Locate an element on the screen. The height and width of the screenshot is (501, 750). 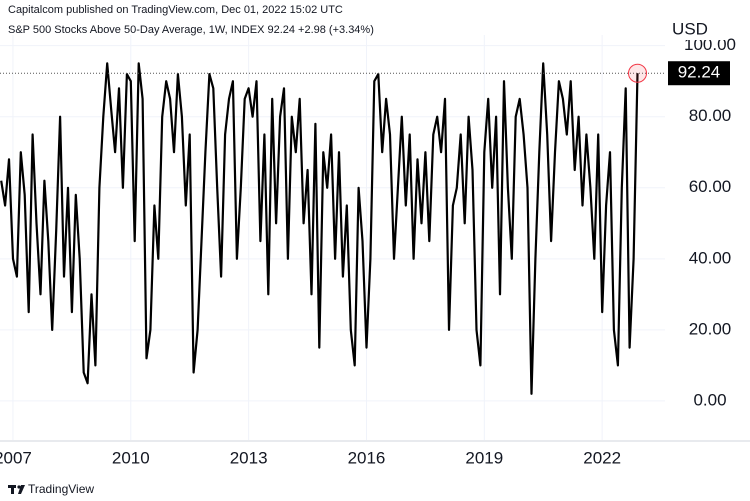
x-tick-label: 2022 is located at coordinates (602, 457).